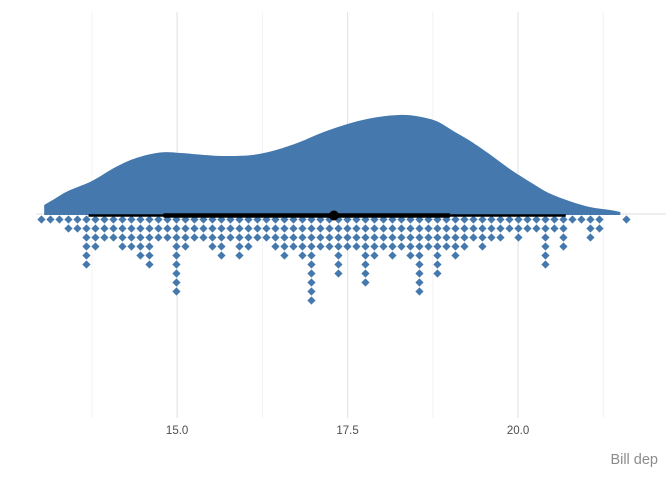 The image size is (672, 480). I want to click on x-axis-tick-label: 15.0, so click(177, 431).